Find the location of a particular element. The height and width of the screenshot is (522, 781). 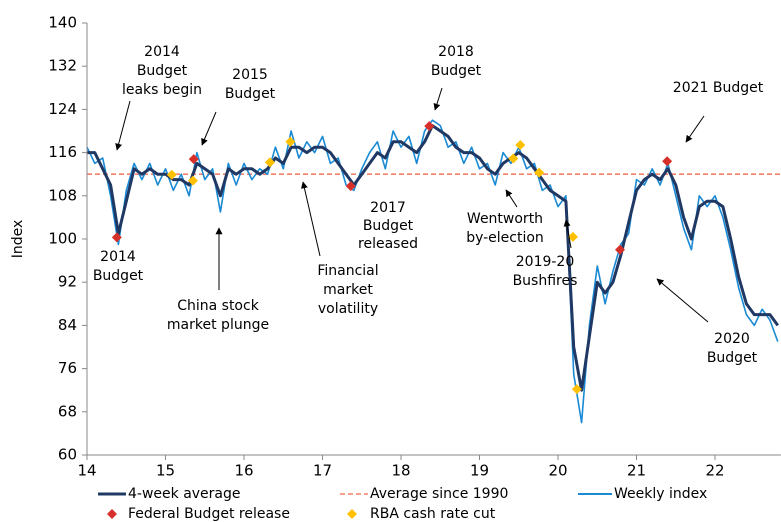

x-tick-label: 19 is located at coordinates (479, 471).